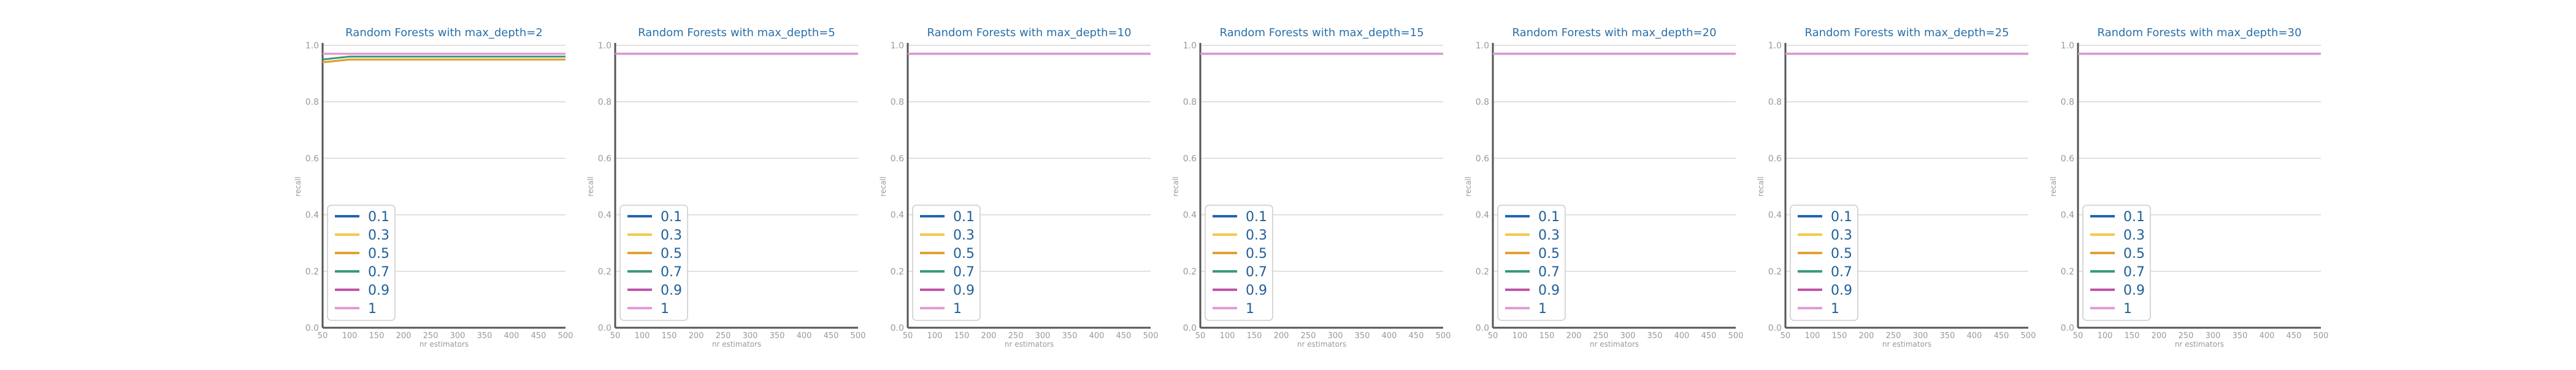 This screenshot has height=370, width=2576. I want to click on series-lines, so click(443, 58).